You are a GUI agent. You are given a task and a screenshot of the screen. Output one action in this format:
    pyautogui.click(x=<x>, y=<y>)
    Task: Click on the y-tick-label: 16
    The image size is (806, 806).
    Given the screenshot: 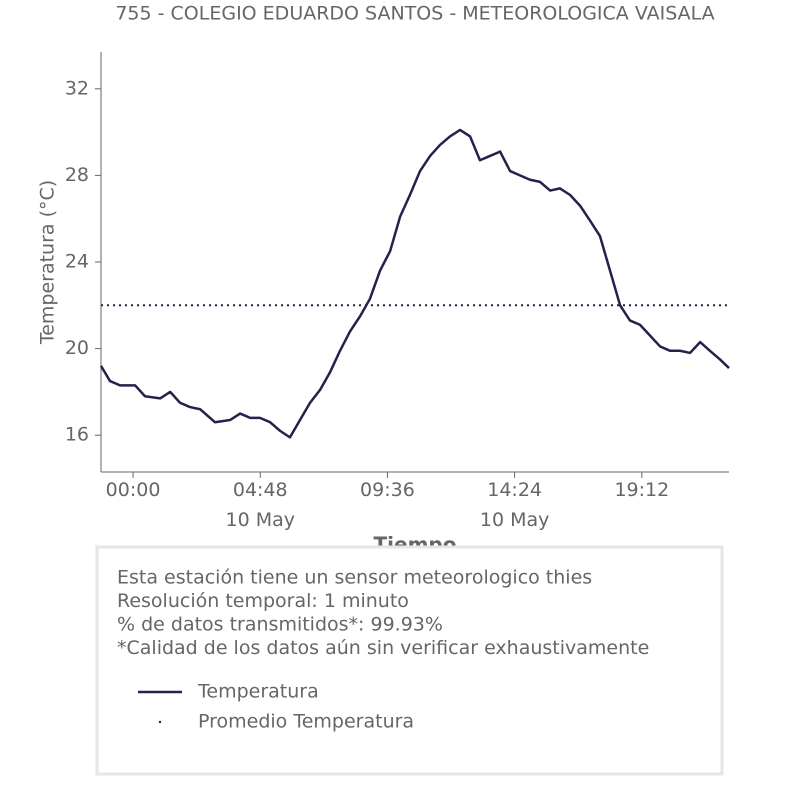 What is the action you would take?
    pyautogui.click(x=77, y=435)
    